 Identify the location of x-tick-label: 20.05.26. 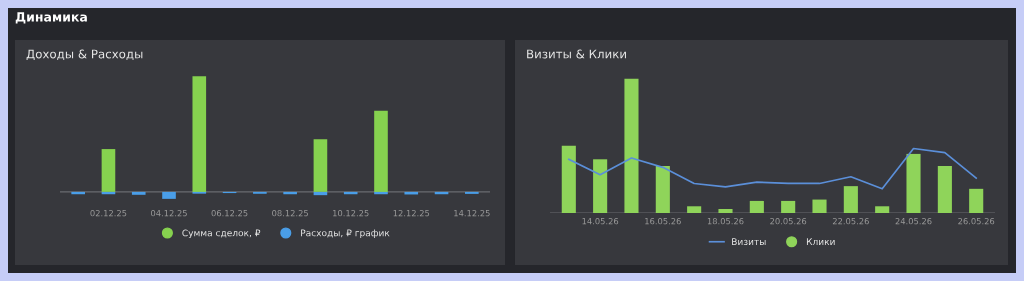
(788, 221).